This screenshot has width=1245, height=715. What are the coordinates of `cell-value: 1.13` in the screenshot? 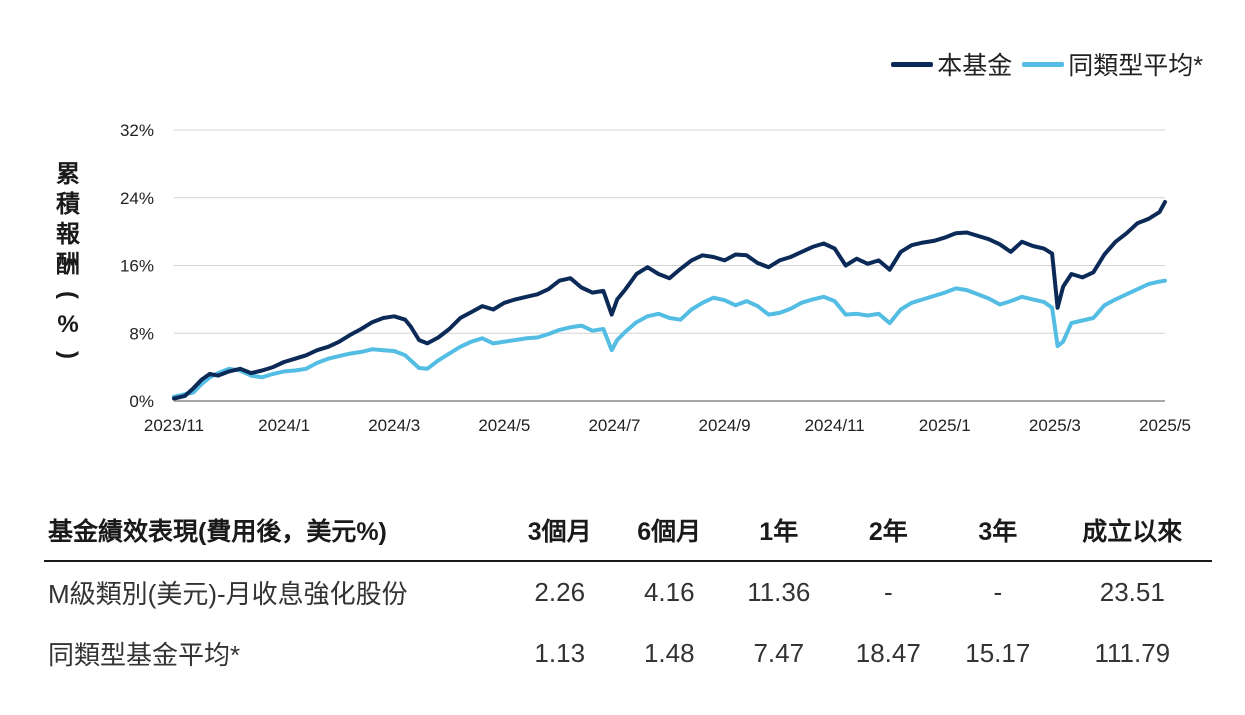 It's located at (560, 653).